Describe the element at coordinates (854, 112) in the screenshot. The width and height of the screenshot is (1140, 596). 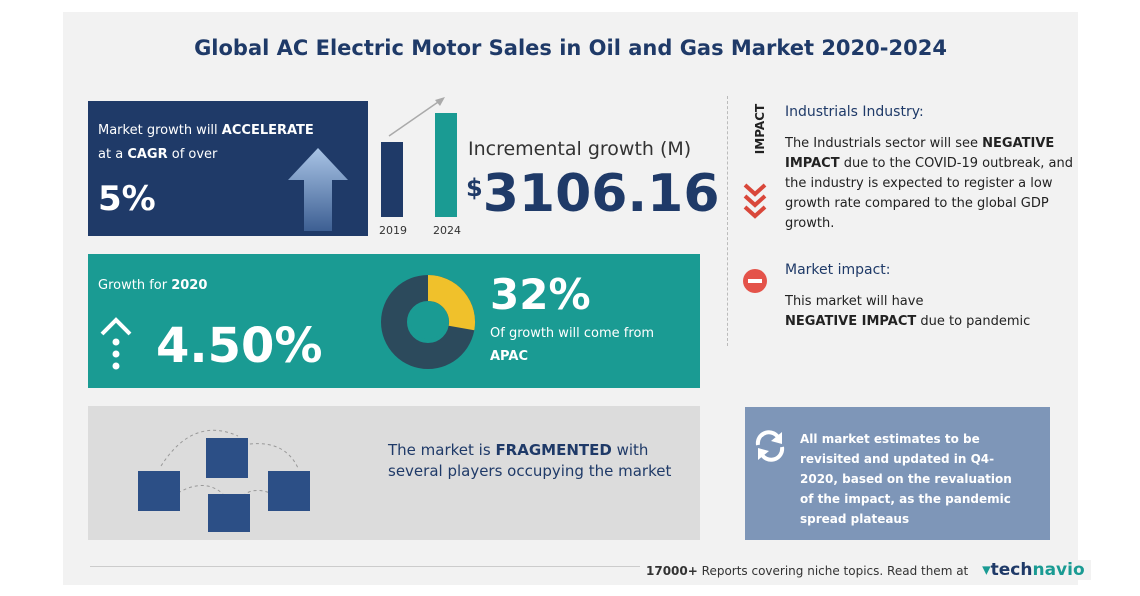
I see `industry-title: Industrials Industry:` at that location.